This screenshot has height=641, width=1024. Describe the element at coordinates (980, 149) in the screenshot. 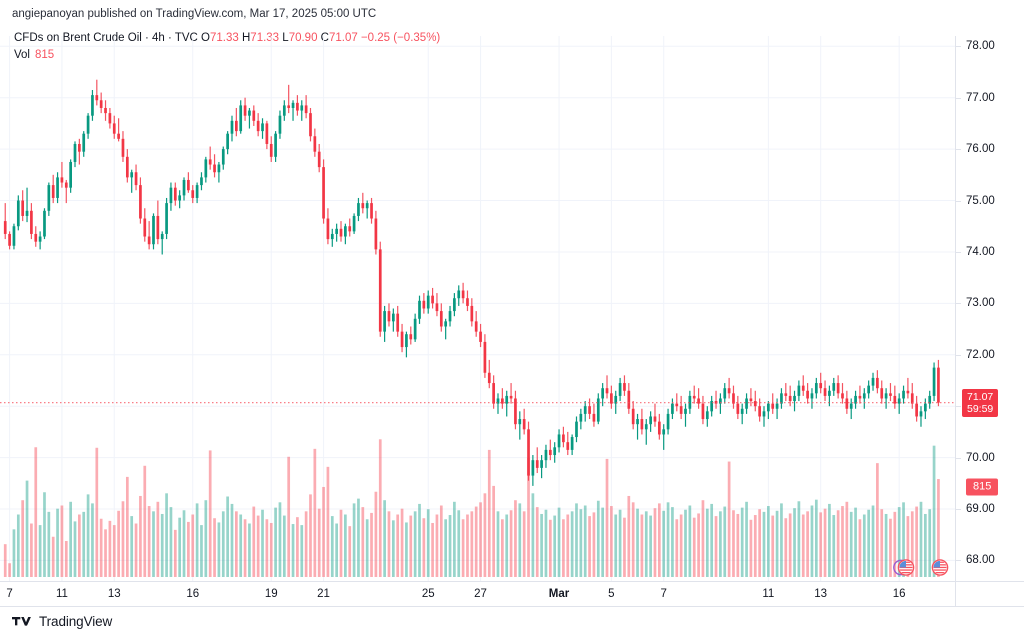

I see `price-tick: 76.00` at that location.